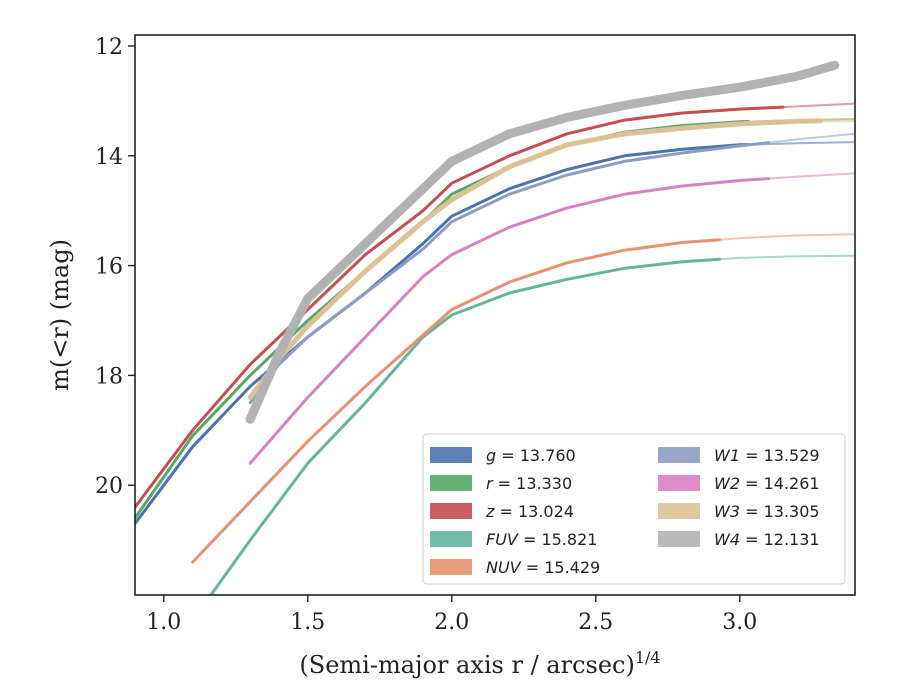 This screenshot has height=700, width=900. I want to click on x-axis-label-superscript: 1/4, so click(648, 657).